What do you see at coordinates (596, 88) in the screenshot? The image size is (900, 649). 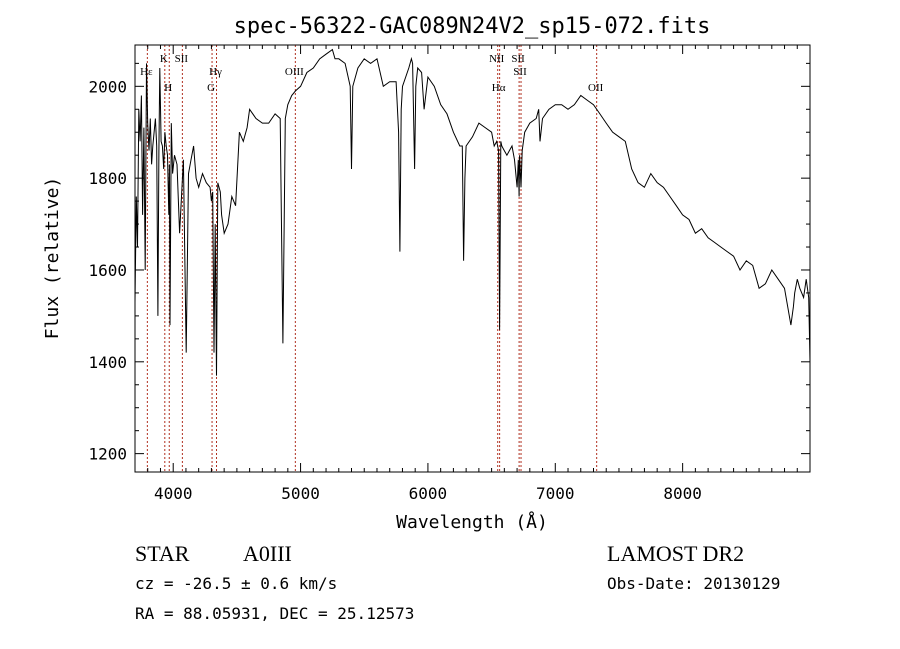 I see `emission-line-label: OII` at bounding box center [596, 88].